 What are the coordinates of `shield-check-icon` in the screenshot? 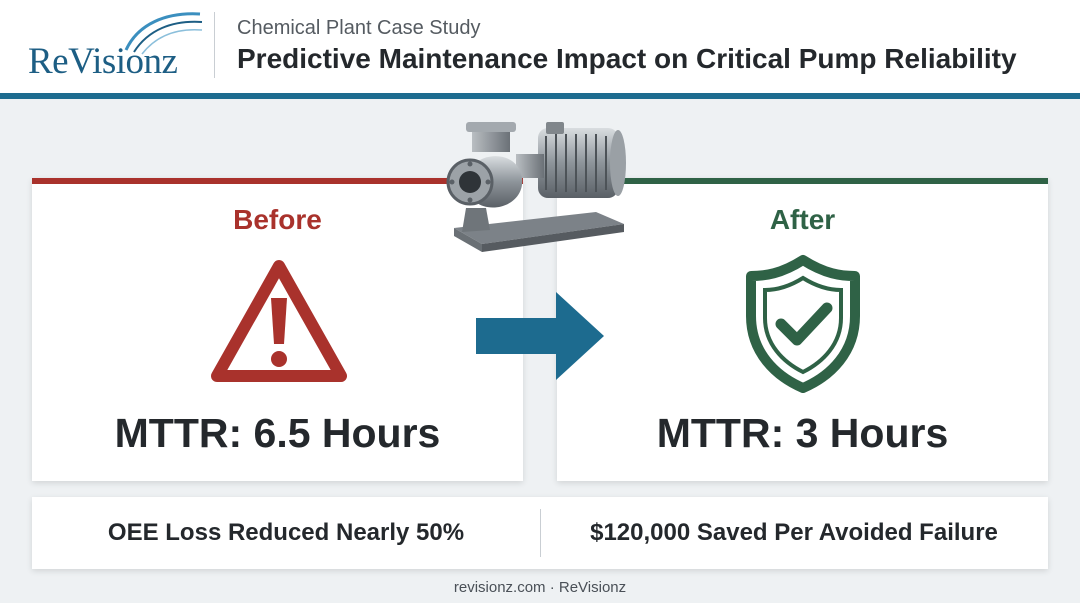 It's located at (803, 324).